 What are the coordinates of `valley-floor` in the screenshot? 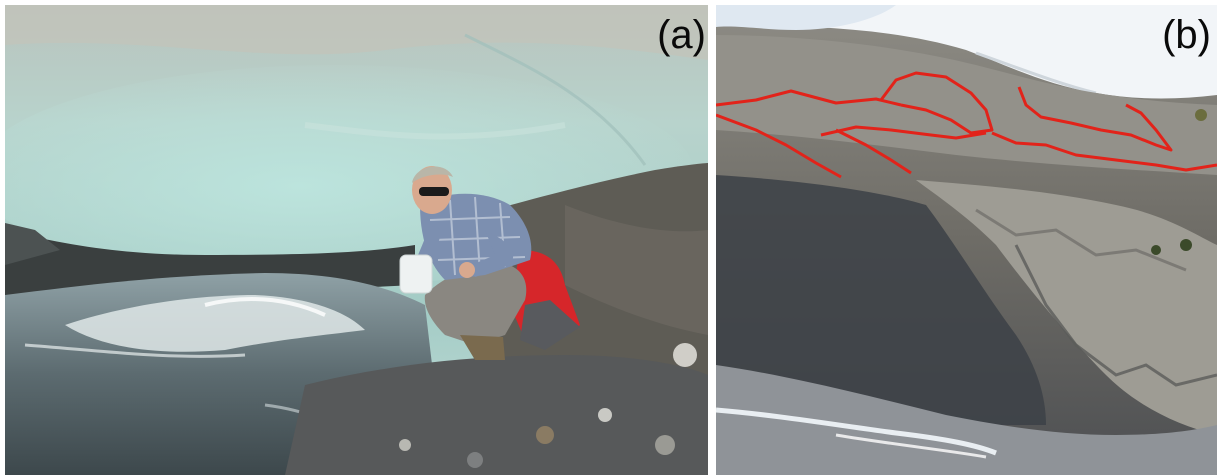 It's located at (966, 420).